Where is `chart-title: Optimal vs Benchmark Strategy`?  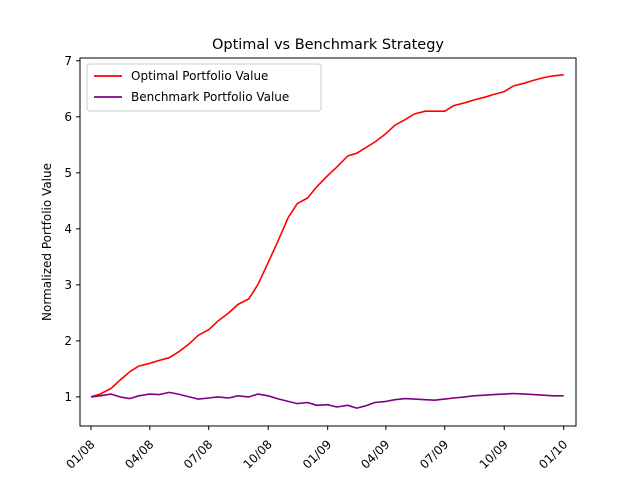
chart-title: Optimal vs Benchmark Strategy is located at coordinates (328, 45).